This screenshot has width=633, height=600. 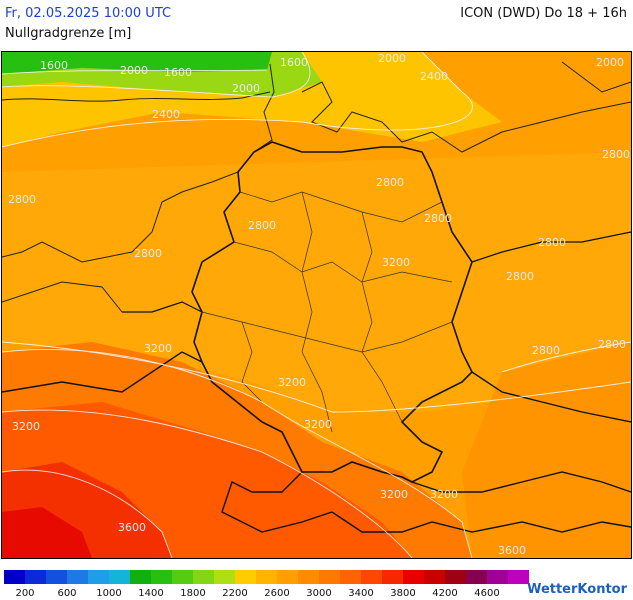 I want to click on color-legend, so click(x=266, y=577).